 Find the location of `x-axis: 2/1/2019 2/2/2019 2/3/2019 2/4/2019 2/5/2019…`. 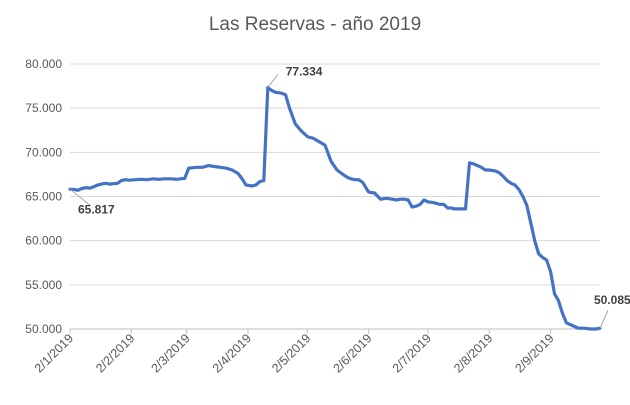

x-axis: 2/1/2019 2/2/2019 2/3/2019 2/4/2019 2/5/2019… is located at coordinates (316, 352).